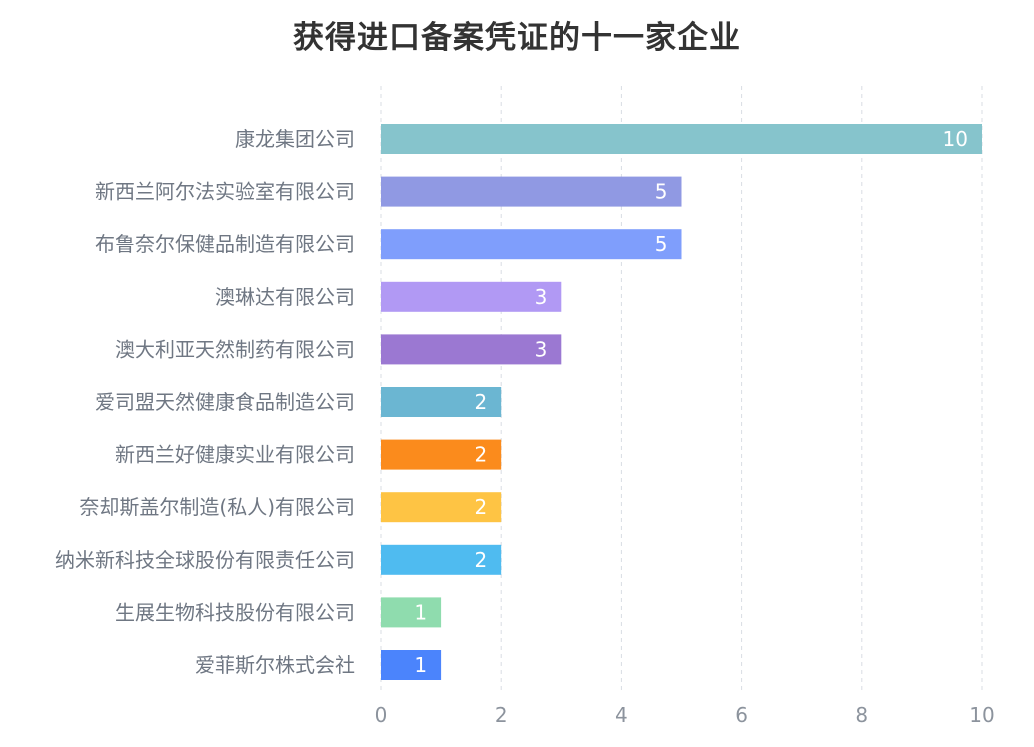 The image size is (1034, 747). I want to click on x-tick-labels: 0 2 4 6 8 10, so click(685, 715).